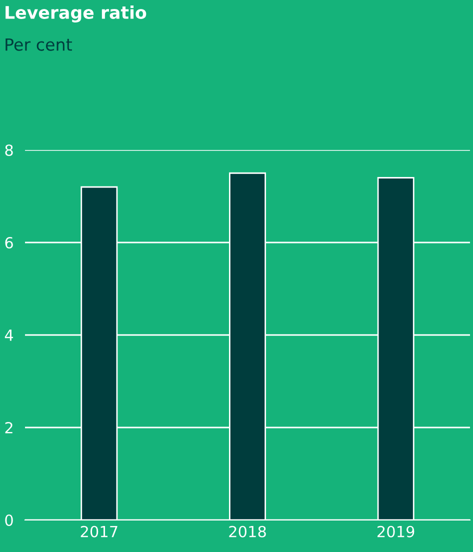 This screenshot has width=473, height=552. What do you see at coordinates (8, 428) in the screenshot?
I see `y-tick-label: 2` at bounding box center [8, 428].